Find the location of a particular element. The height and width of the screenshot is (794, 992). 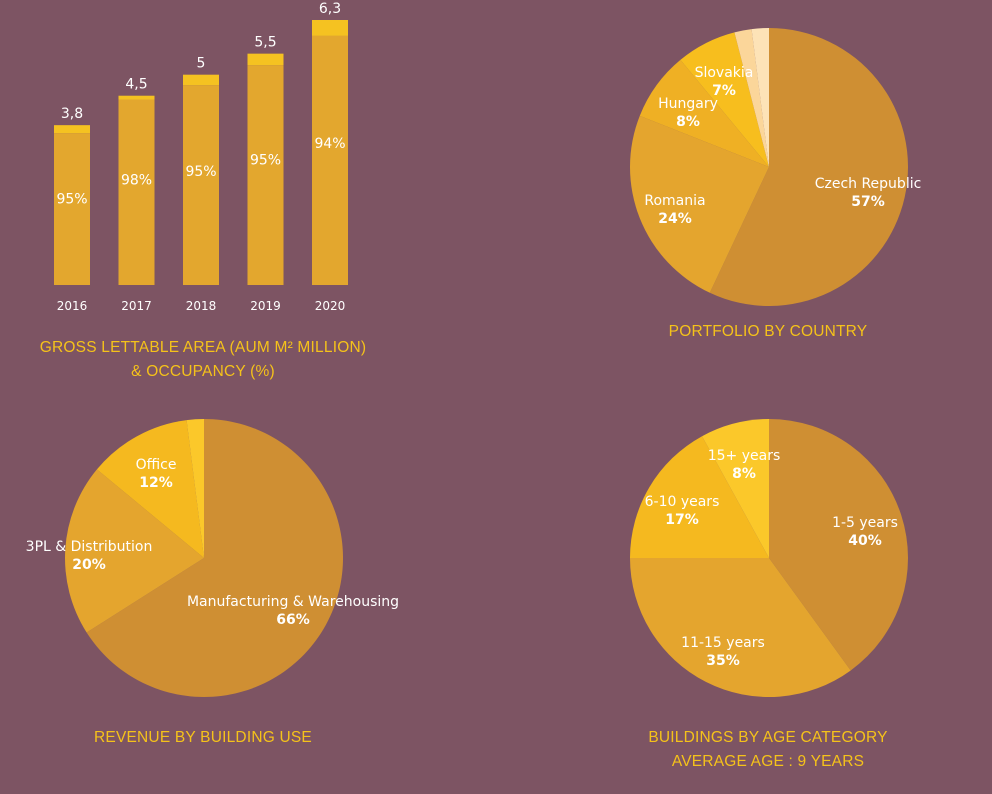

country-slice-pct-1: 24% is located at coordinates (675, 219).